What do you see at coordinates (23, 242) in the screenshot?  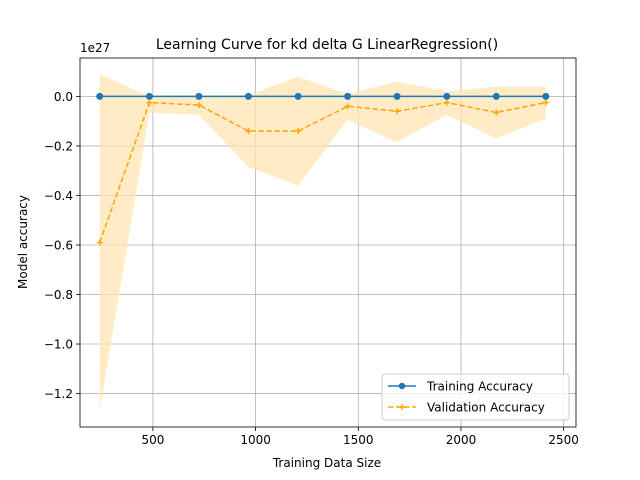 I see `y-axis-label: Model accuracy` at bounding box center [23, 242].